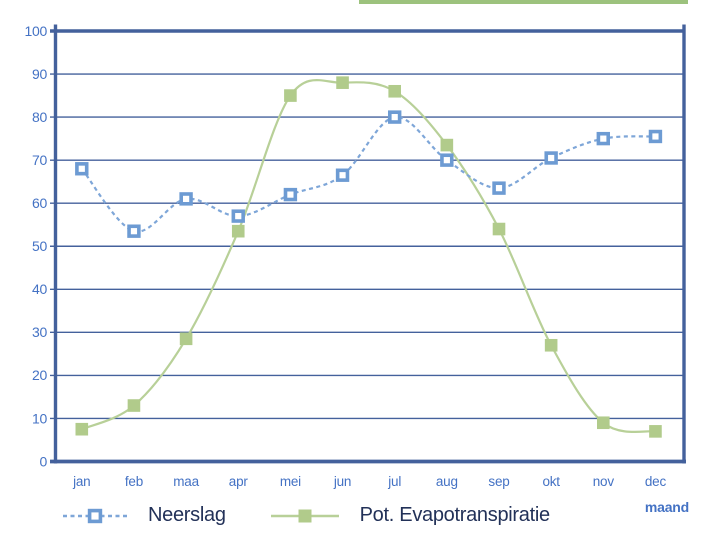  Describe the element at coordinates (39, 117) in the screenshot. I see `y-tick-label: 80` at that location.